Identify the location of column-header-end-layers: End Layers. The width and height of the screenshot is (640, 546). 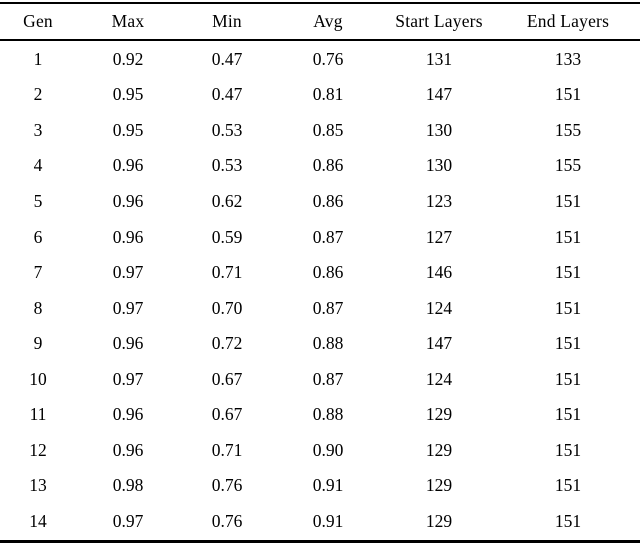
(568, 22).